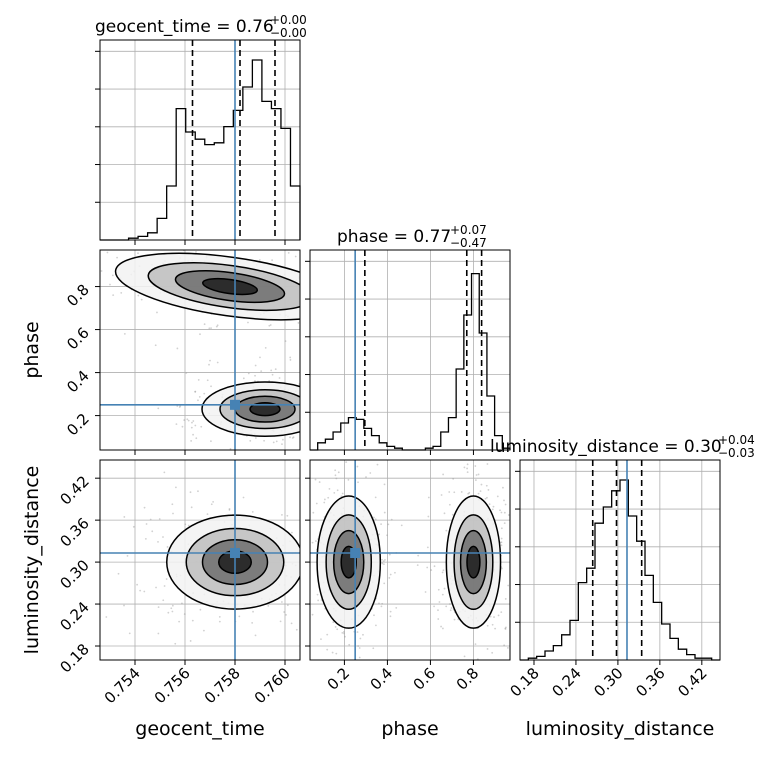  Describe the element at coordinates (74, 616) in the screenshot. I see `tick-label-y: 0.24` at that location.